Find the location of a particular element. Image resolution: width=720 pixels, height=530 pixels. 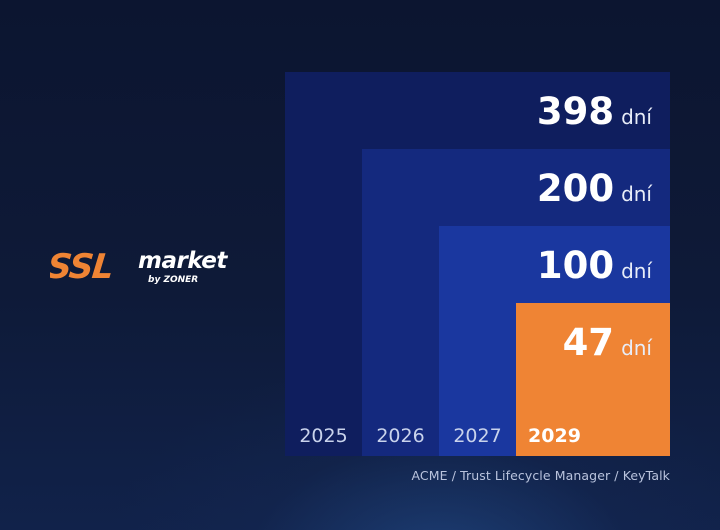

svg-text: SSL is located at coordinates (82, 267).